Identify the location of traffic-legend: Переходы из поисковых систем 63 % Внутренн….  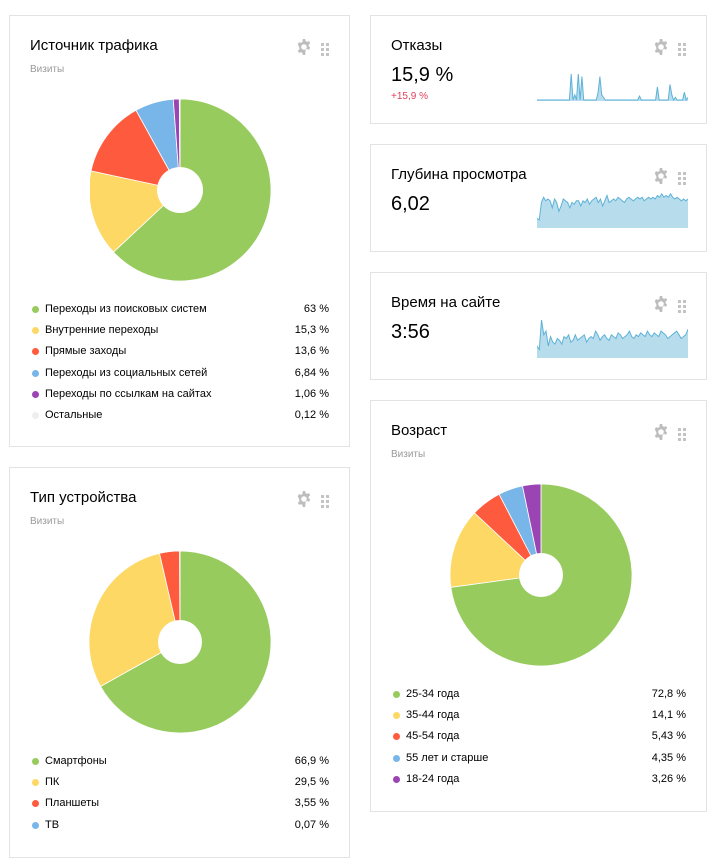
(179, 362).